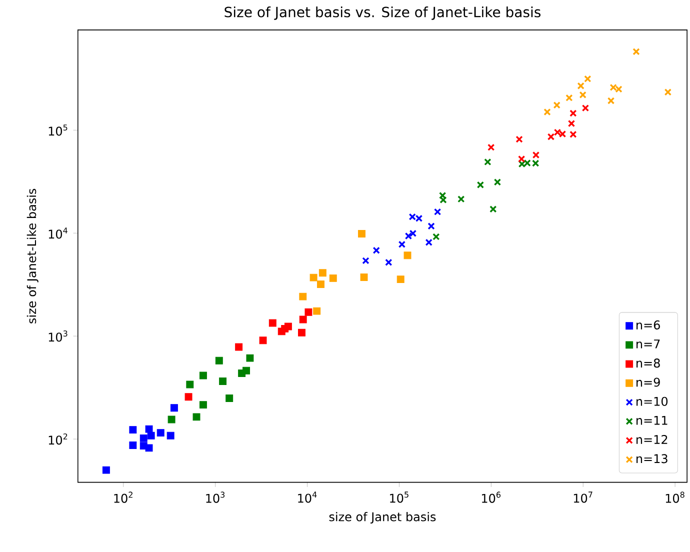  What do you see at coordinates (382, 13) in the screenshot?
I see `chart-title: Size of Janet basis vs. Size of Janet-Like basis` at bounding box center [382, 13].